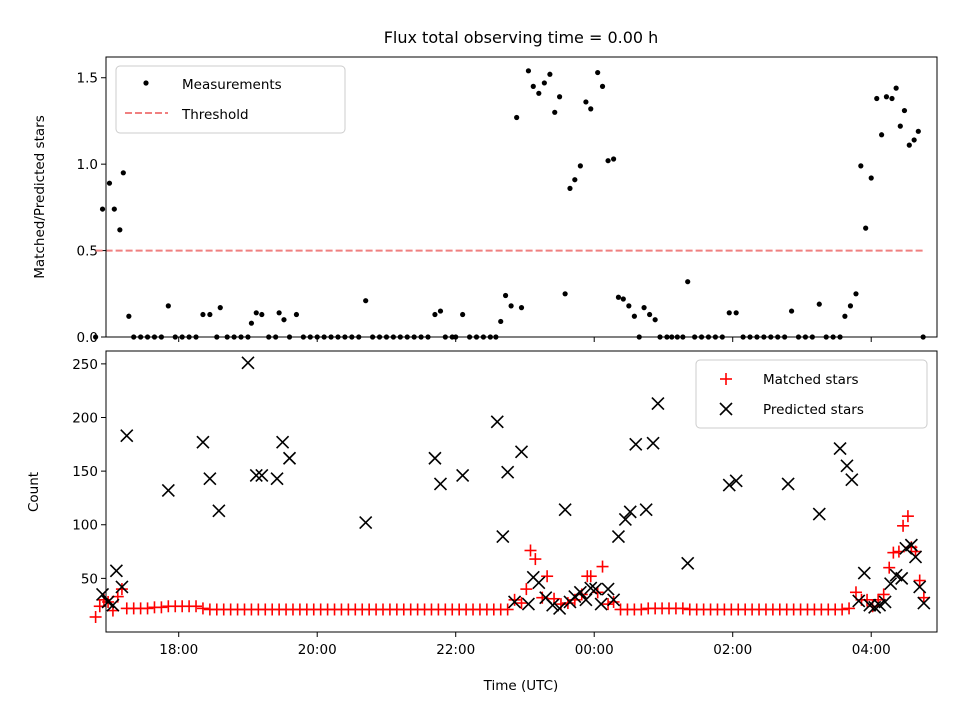  What do you see at coordinates (89, 579) in the screenshot?
I see `bottom-y-tick-label: 50` at bounding box center [89, 579].